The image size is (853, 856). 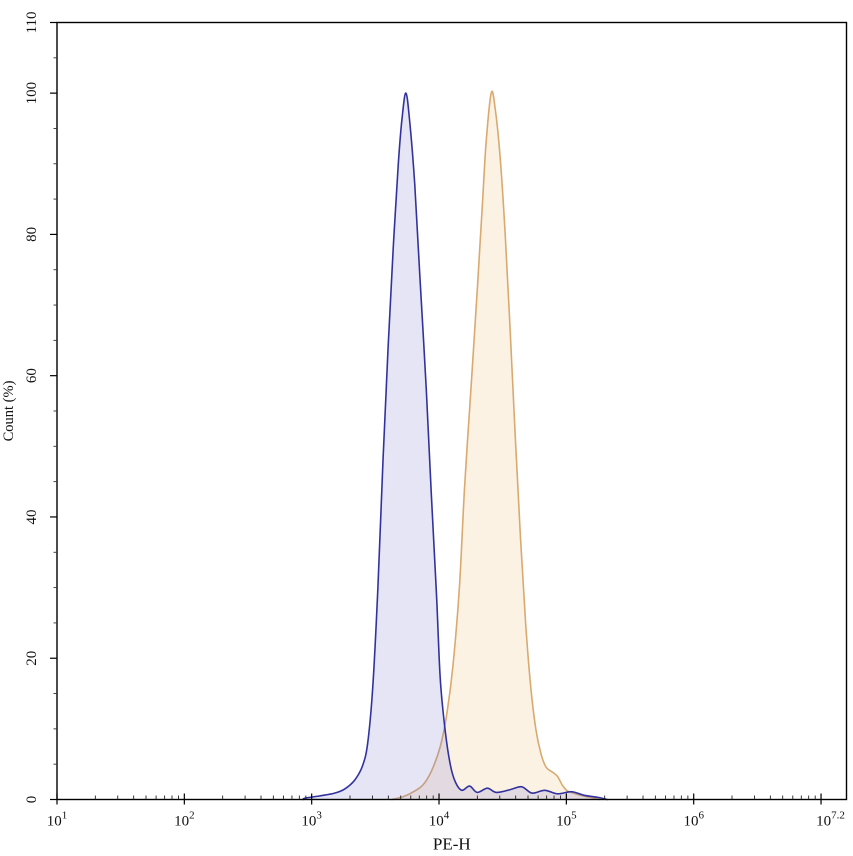 I want to click on x-tick-label: 10⁶, so click(x=693, y=820).